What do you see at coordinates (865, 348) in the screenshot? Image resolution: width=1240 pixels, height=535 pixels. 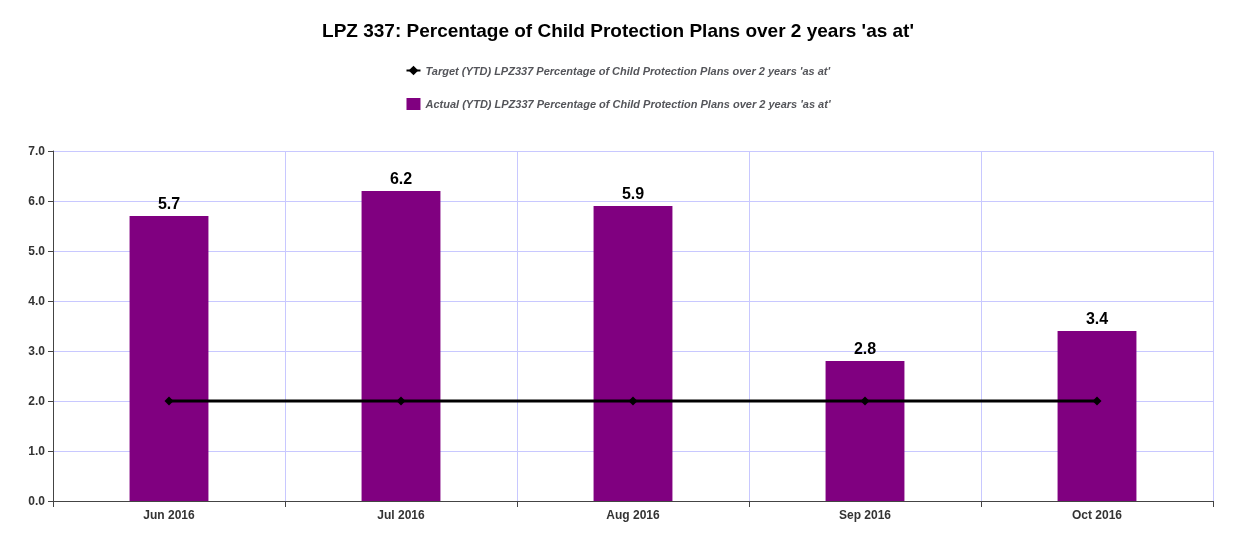 I see `data-label: 2.8` at bounding box center [865, 348].